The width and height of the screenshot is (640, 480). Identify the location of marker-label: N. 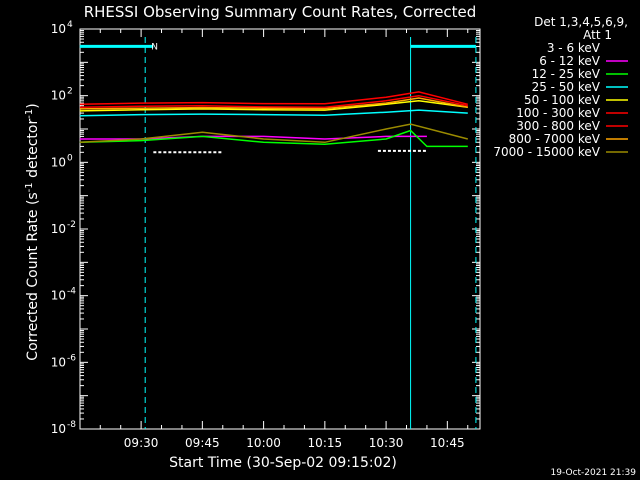
(154, 47).